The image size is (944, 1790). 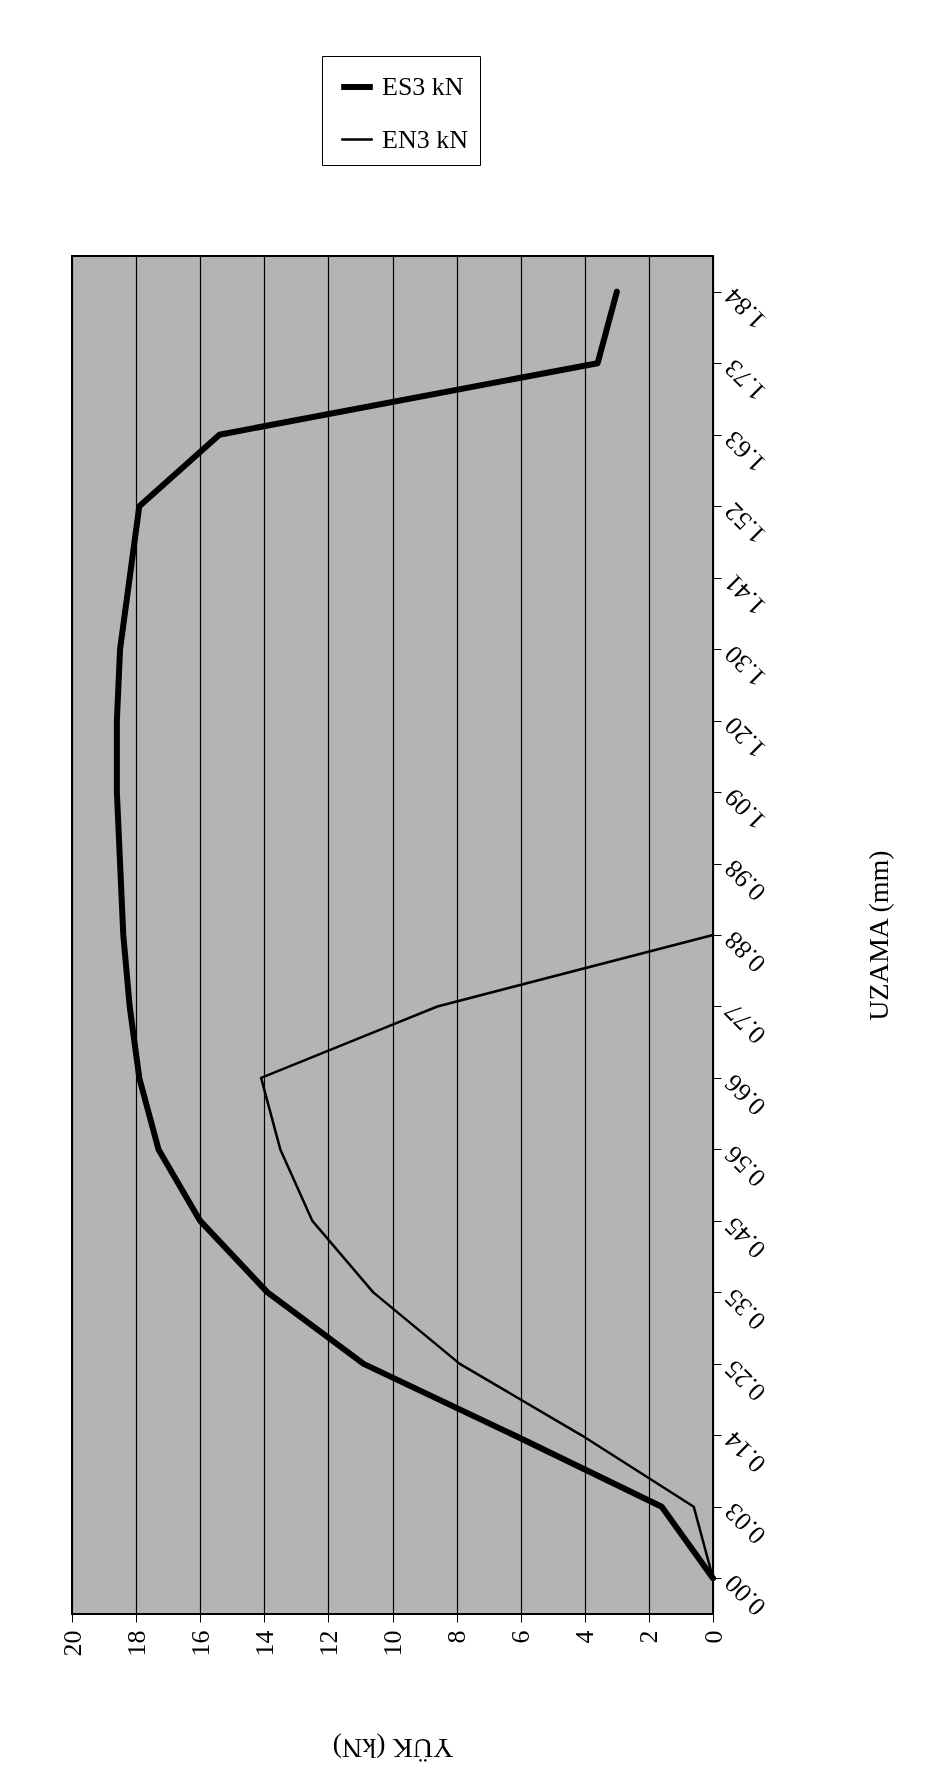 What do you see at coordinates (393, 1748) in the screenshot?
I see `x-axis-title: YÜK (kN)` at bounding box center [393, 1748].